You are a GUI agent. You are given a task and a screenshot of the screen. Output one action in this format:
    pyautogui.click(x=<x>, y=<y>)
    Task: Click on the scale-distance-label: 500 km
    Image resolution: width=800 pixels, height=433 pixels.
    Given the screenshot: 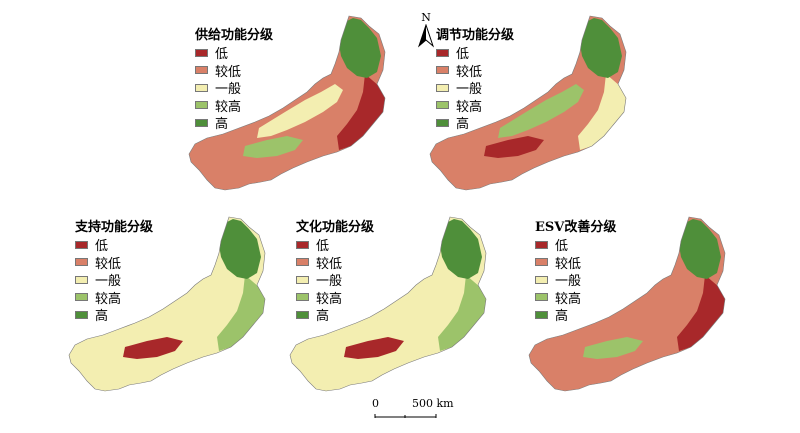 What is the action you would take?
    pyautogui.click(x=433, y=403)
    